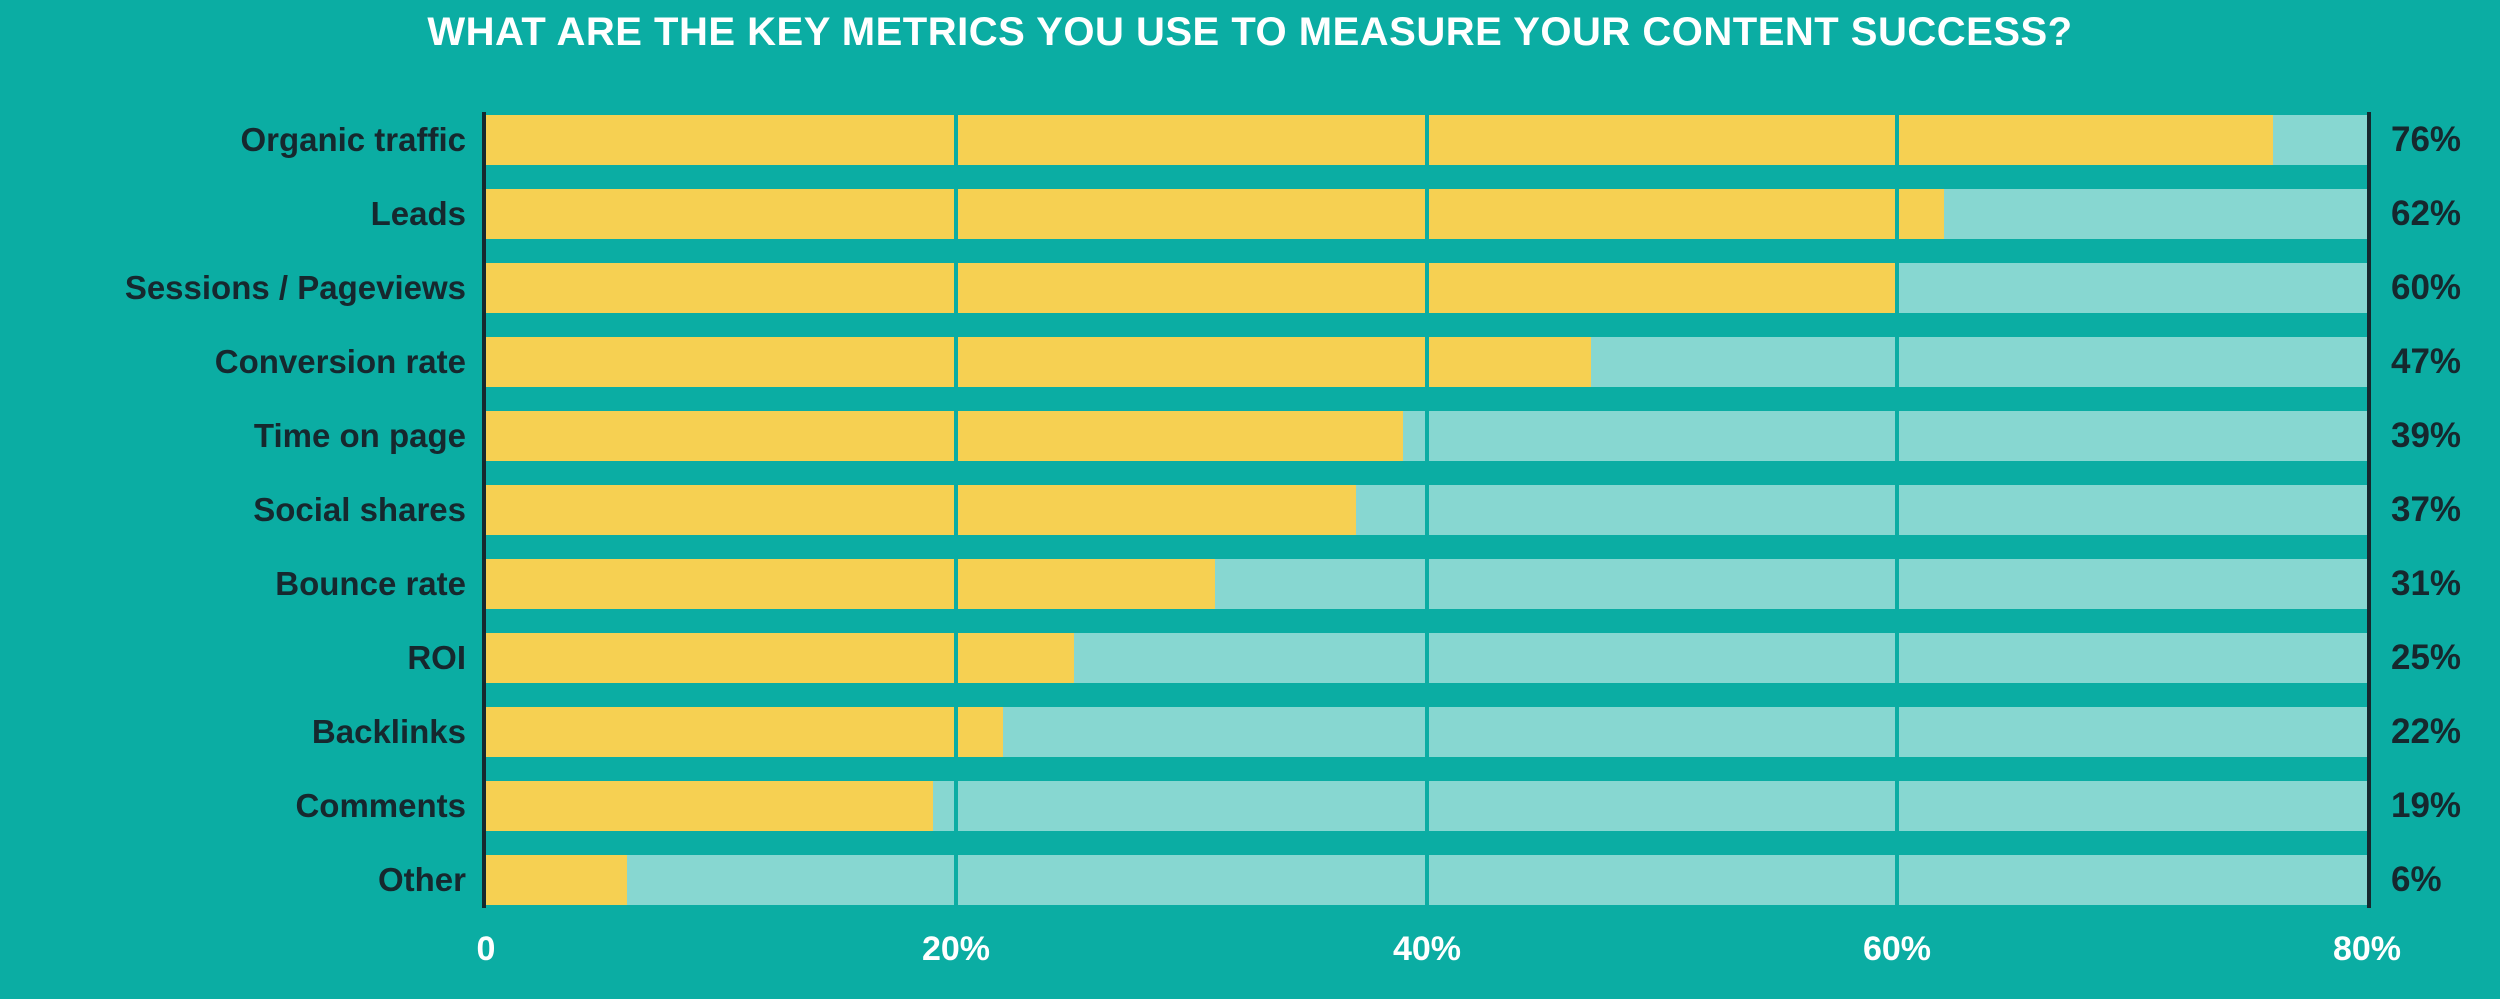 This screenshot has width=2500, height=999. What do you see at coordinates (388, 731) in the screenshot?
I see `category-label-backlinks: Backlinks` at bounding box center [388, 731].